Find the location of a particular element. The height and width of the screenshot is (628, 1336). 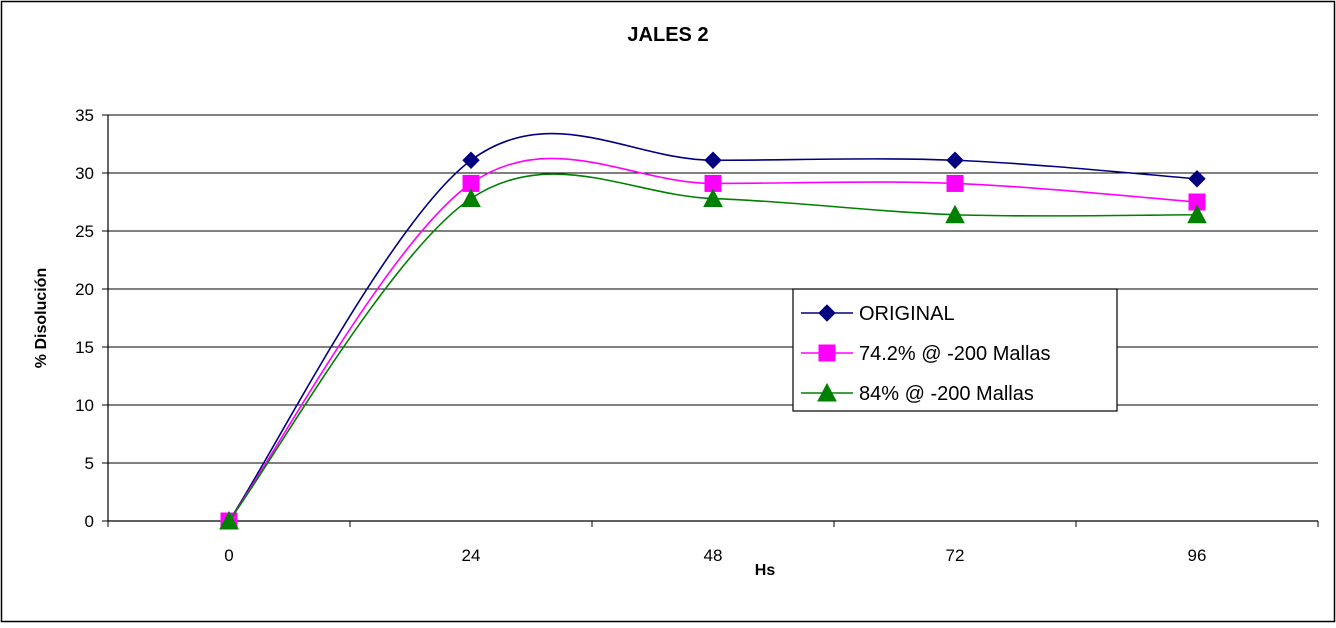

y-tick-label-0: 0 is located at coordinates (89, 521).